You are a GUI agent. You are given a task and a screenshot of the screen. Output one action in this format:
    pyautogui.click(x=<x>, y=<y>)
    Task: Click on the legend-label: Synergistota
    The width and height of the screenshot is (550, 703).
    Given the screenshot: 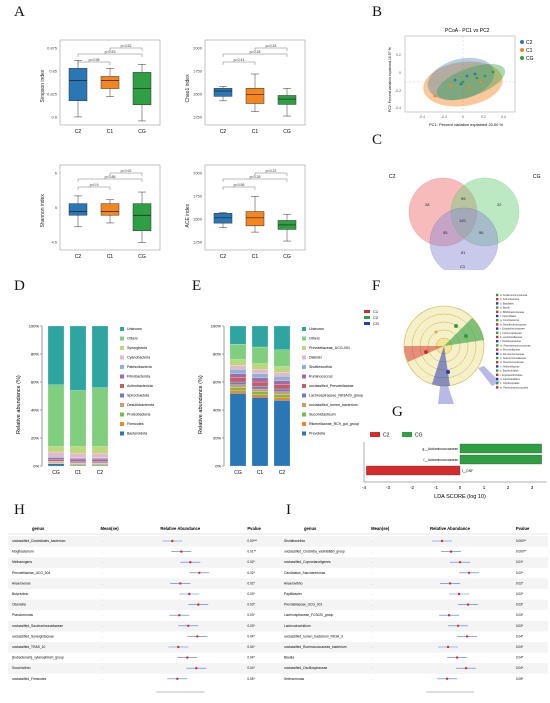 What is the action you would take?
    pyautogui.click(x=137, y=348)
    